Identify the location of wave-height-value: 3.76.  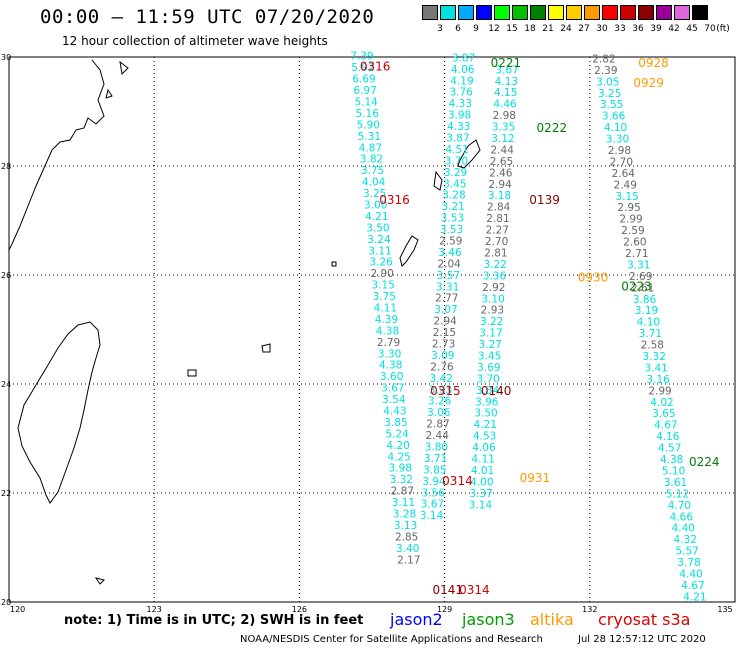
(461, 93).